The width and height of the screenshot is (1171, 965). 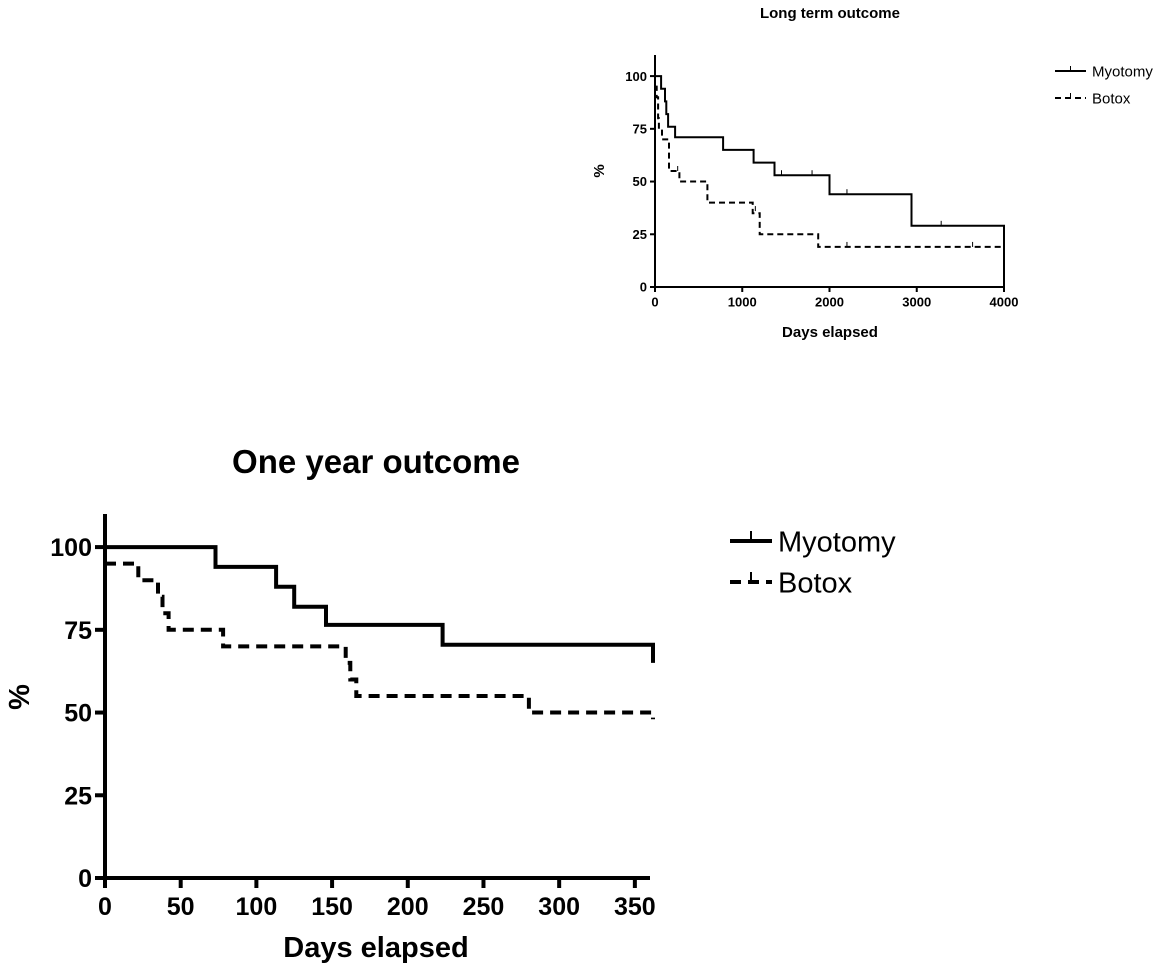 I want to click on x-axis: 0 50 100 150 200 250 300 350 Days elapsed, so click(x=377, y=920).